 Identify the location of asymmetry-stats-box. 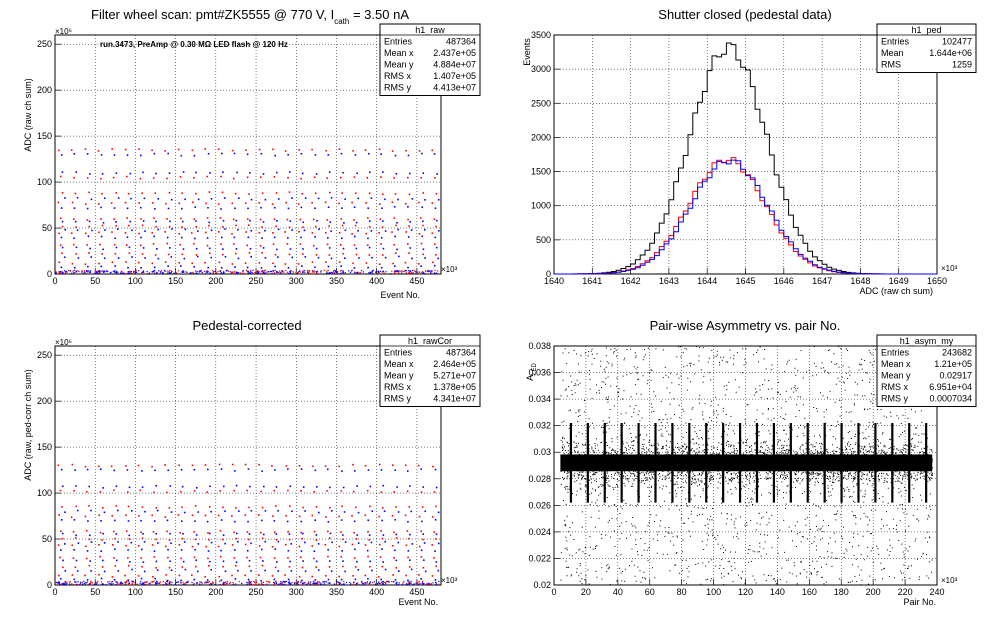
(926, 370).